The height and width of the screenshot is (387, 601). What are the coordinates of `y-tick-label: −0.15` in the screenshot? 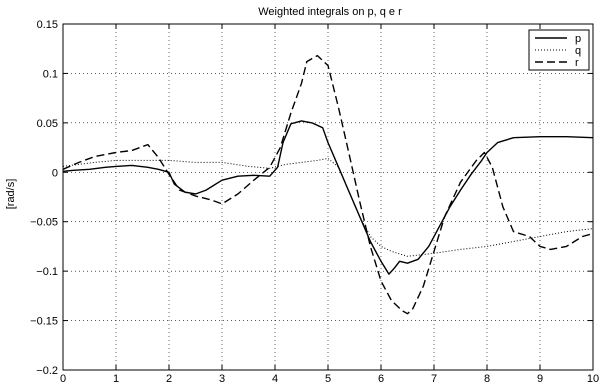 It's located at (44, 322).